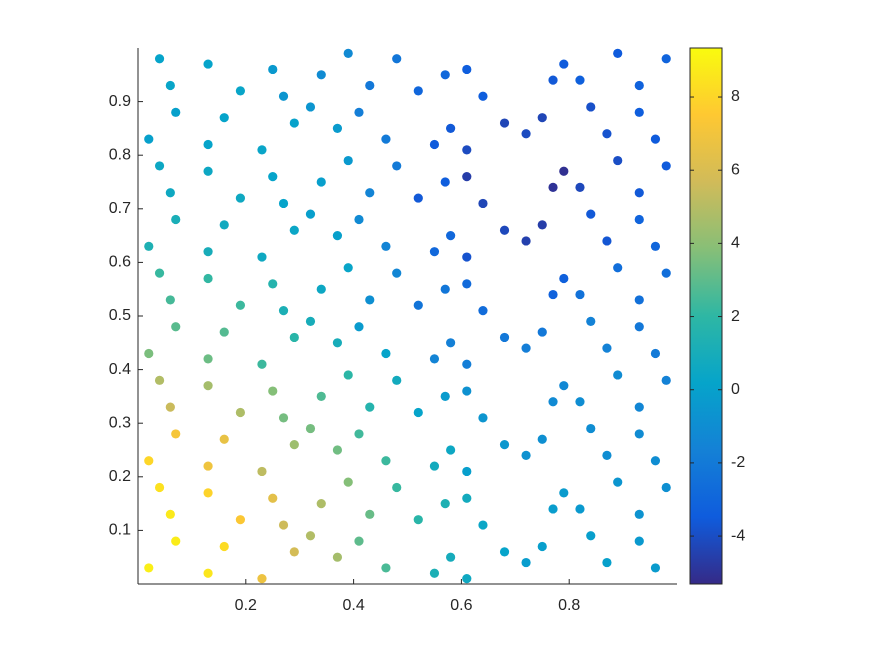 The height and width of the screenshot is (656, 875). What do you see at coordinates (461, 605) in the screenshot?
I see `x-tick-label: 0.6` at bounding box center [461, 605].